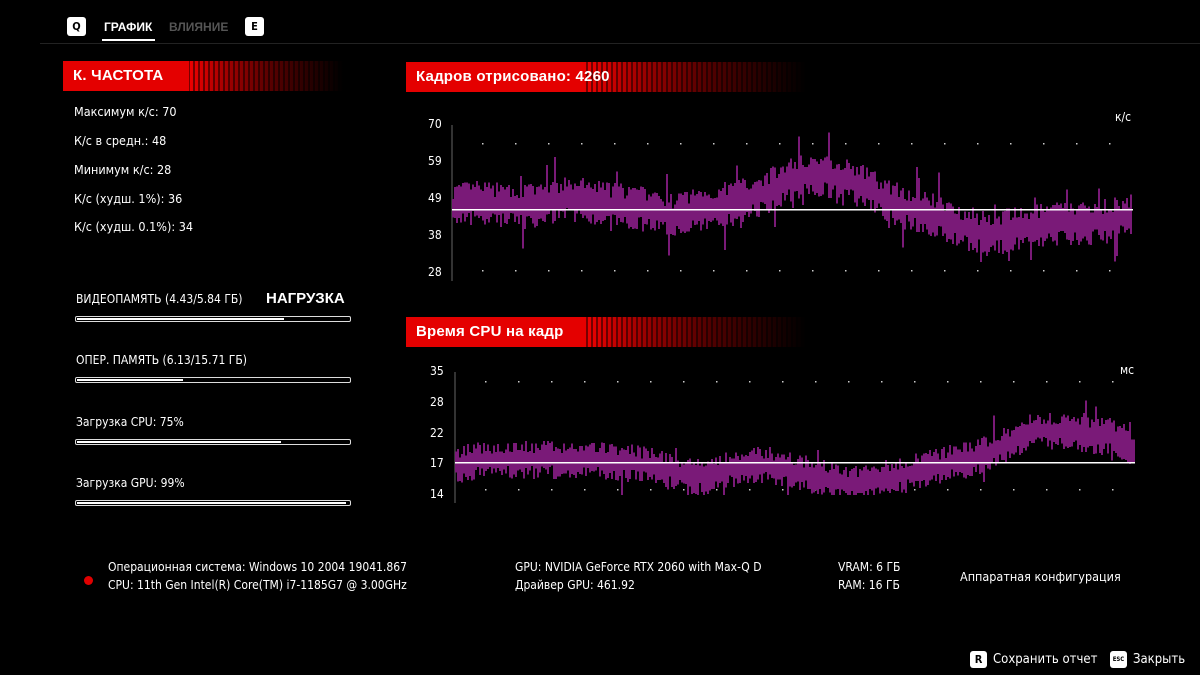 The image size is (1200, 675). I want to click on active-tab-underline, so click(128, 40).